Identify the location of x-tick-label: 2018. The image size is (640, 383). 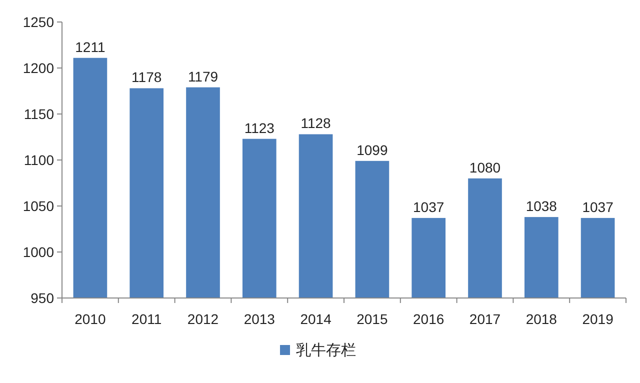
(542, 319).